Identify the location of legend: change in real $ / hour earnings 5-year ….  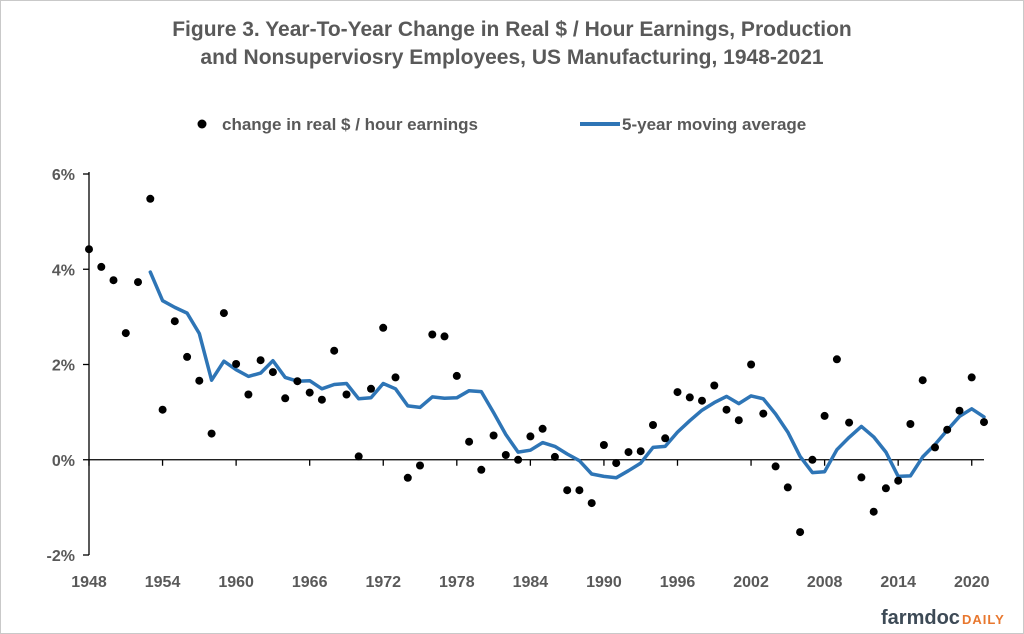
(501, 124).